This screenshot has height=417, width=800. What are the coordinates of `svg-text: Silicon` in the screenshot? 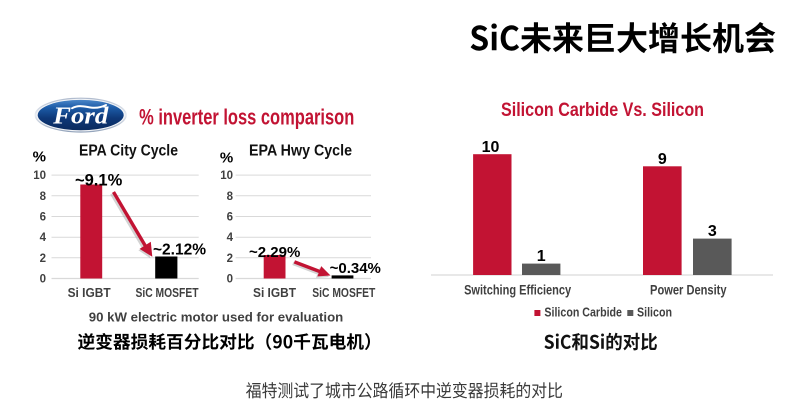 It's located at (654, 313).